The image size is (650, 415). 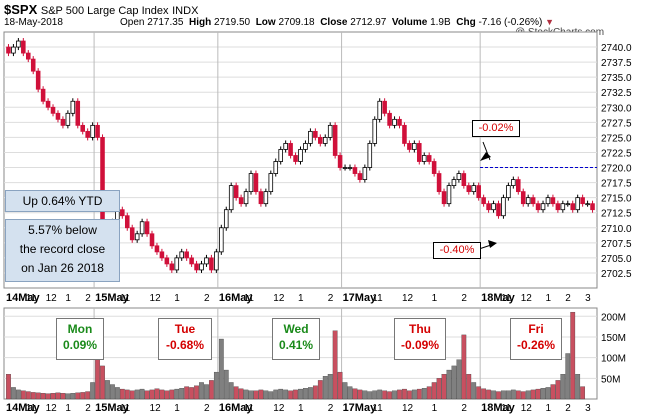 What do you see at coordinates (616, 274) in the screenshot?
I see `price-tick-label: 2702.5` at bounding box center [616, 274].